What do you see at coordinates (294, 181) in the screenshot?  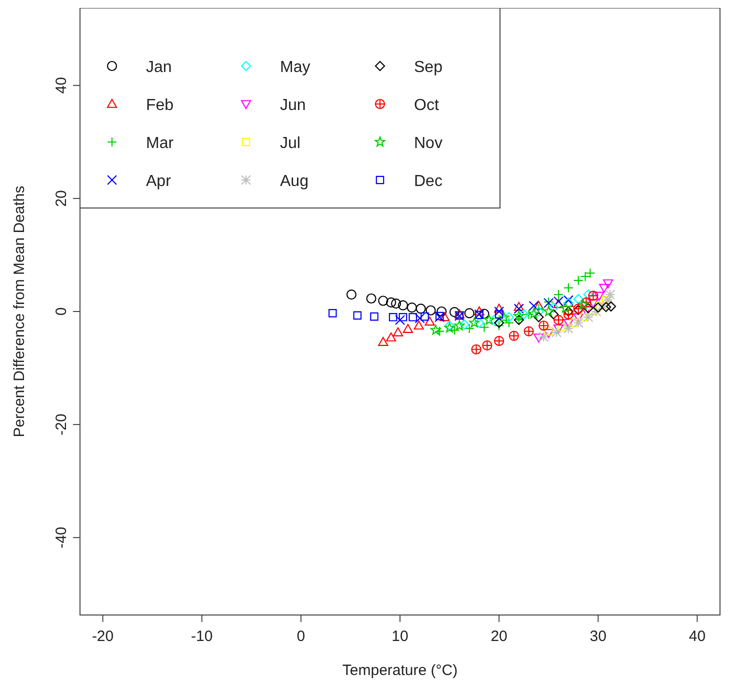 I see `legend-label: Aug` at bounding box center [294, 181].